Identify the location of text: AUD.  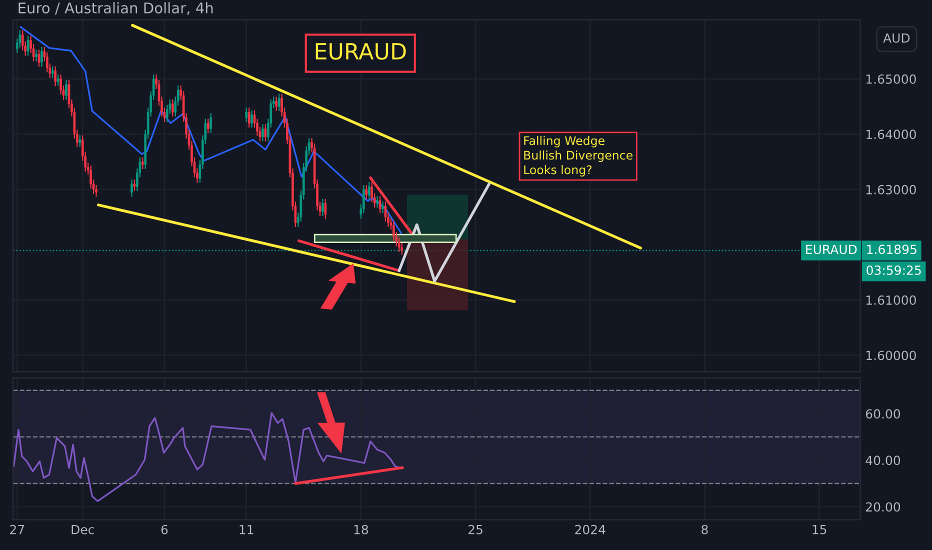
(896, 38).